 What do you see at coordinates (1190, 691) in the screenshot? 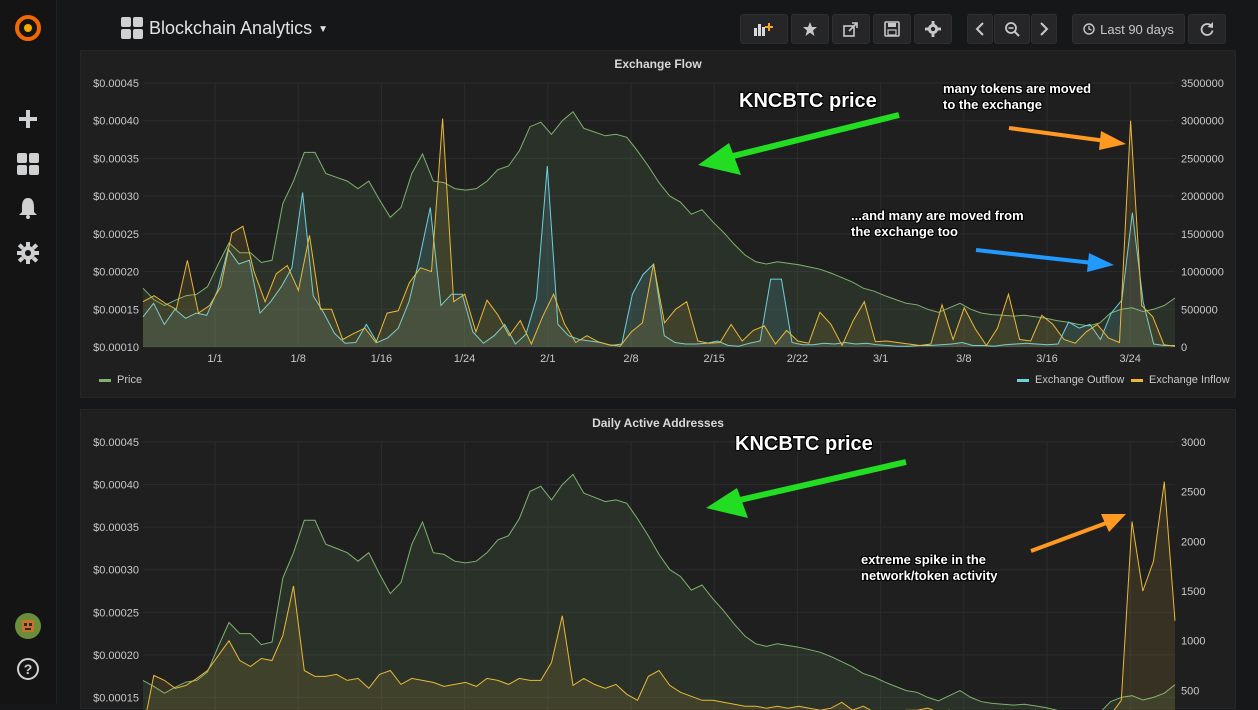
I see `y-right-tick-label: 500` at bounding box center [1190, 691].